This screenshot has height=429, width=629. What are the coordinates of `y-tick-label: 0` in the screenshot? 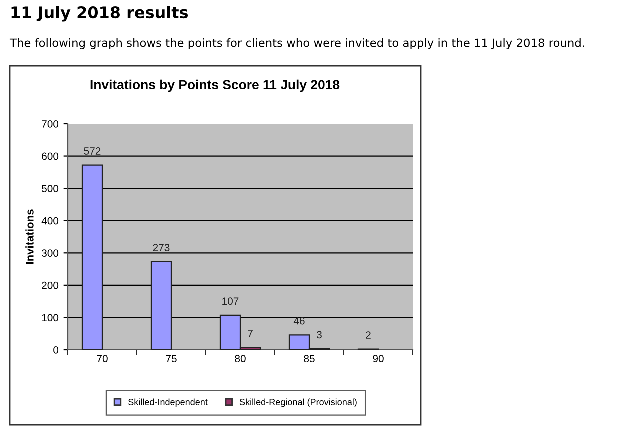 It's located at (56, 350).